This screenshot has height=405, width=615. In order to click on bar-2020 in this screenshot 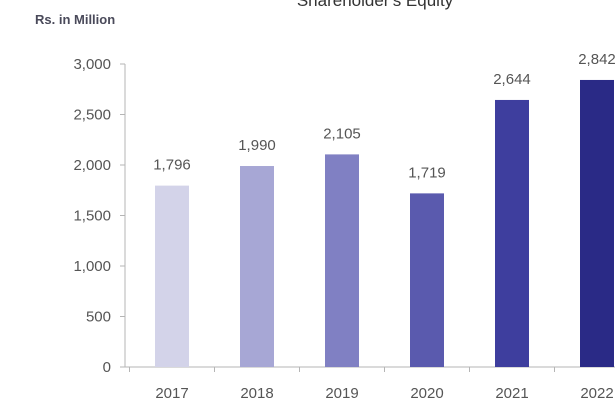, I will do `click(427, 280)`.